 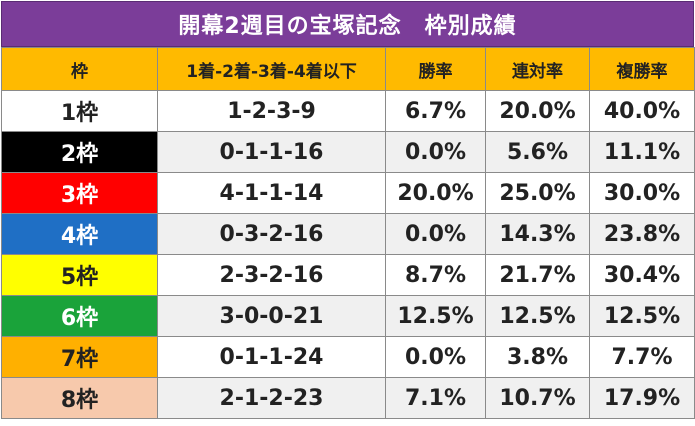 What do you see at coordinates (537, 234) in the screenshot?
I see `quinella-rate-cell: 14.3%` at bounding box center [537, 234].